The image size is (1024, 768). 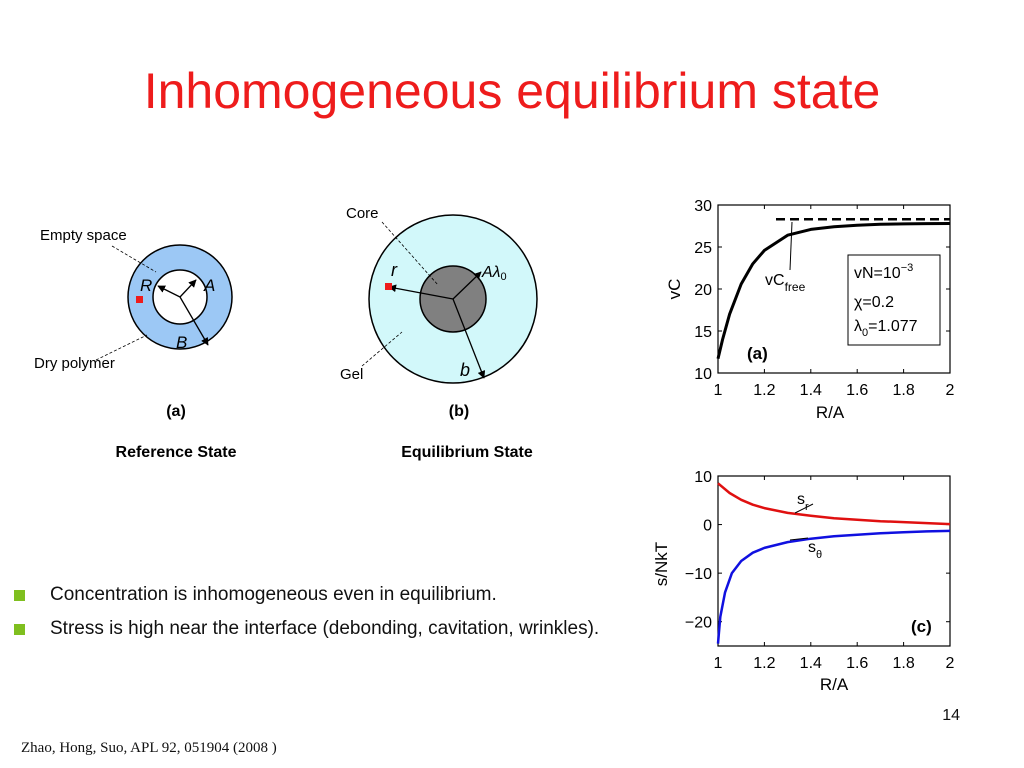 What do you see at coordinates (803, 502) in the screenshot?
I see `sr-label: sr` at bounding box center [803, 502].